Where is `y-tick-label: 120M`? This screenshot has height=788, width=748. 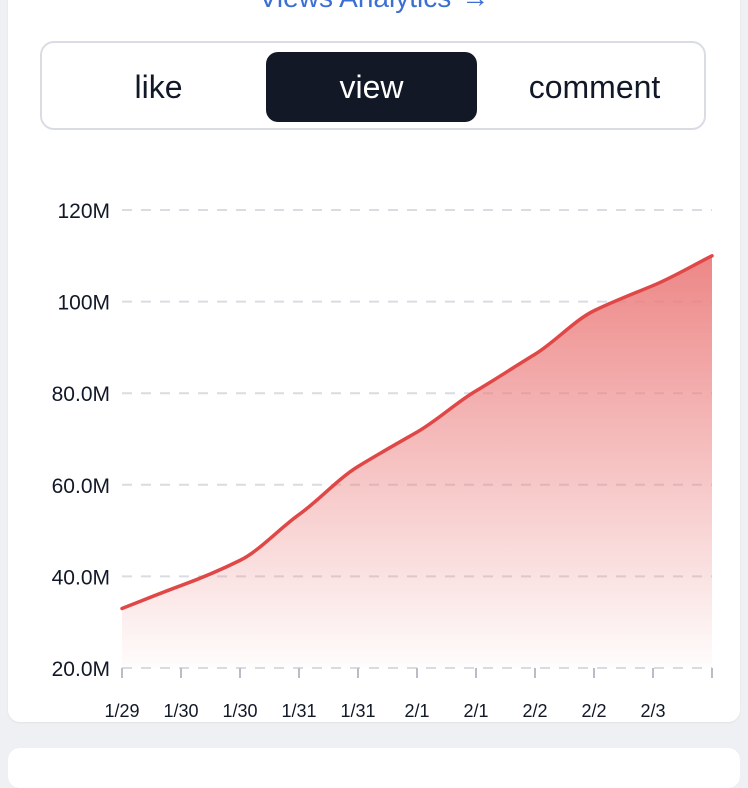
y-tick-label: 120M is located at coordinates (83, 211).